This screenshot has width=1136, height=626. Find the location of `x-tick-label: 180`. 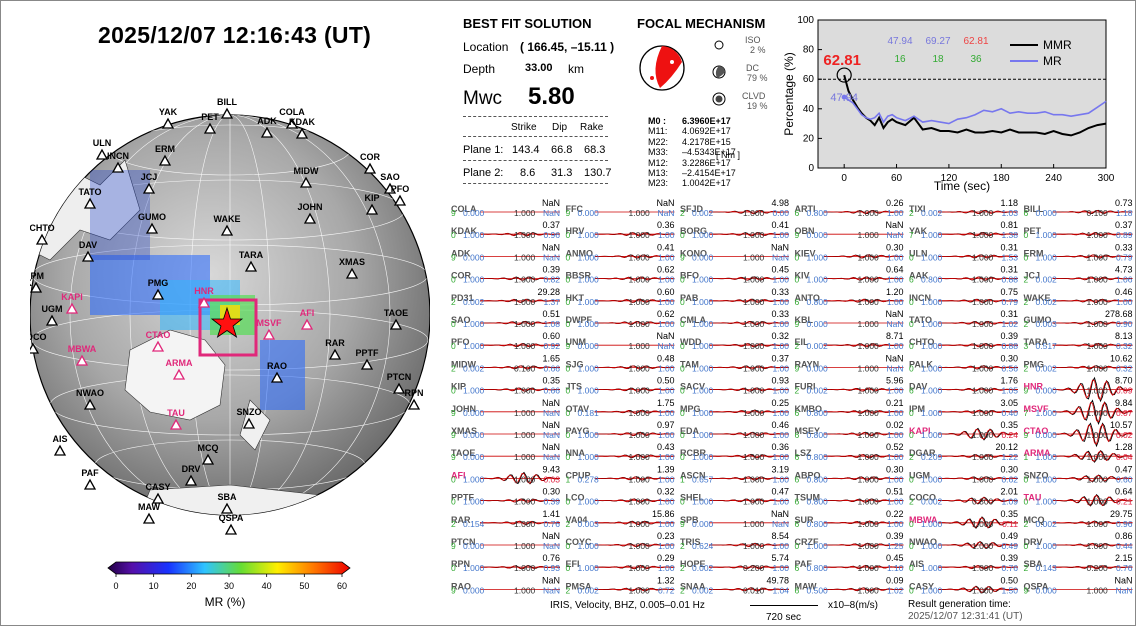

x-tick-label: 180 is located at coordinates (1001, 178).